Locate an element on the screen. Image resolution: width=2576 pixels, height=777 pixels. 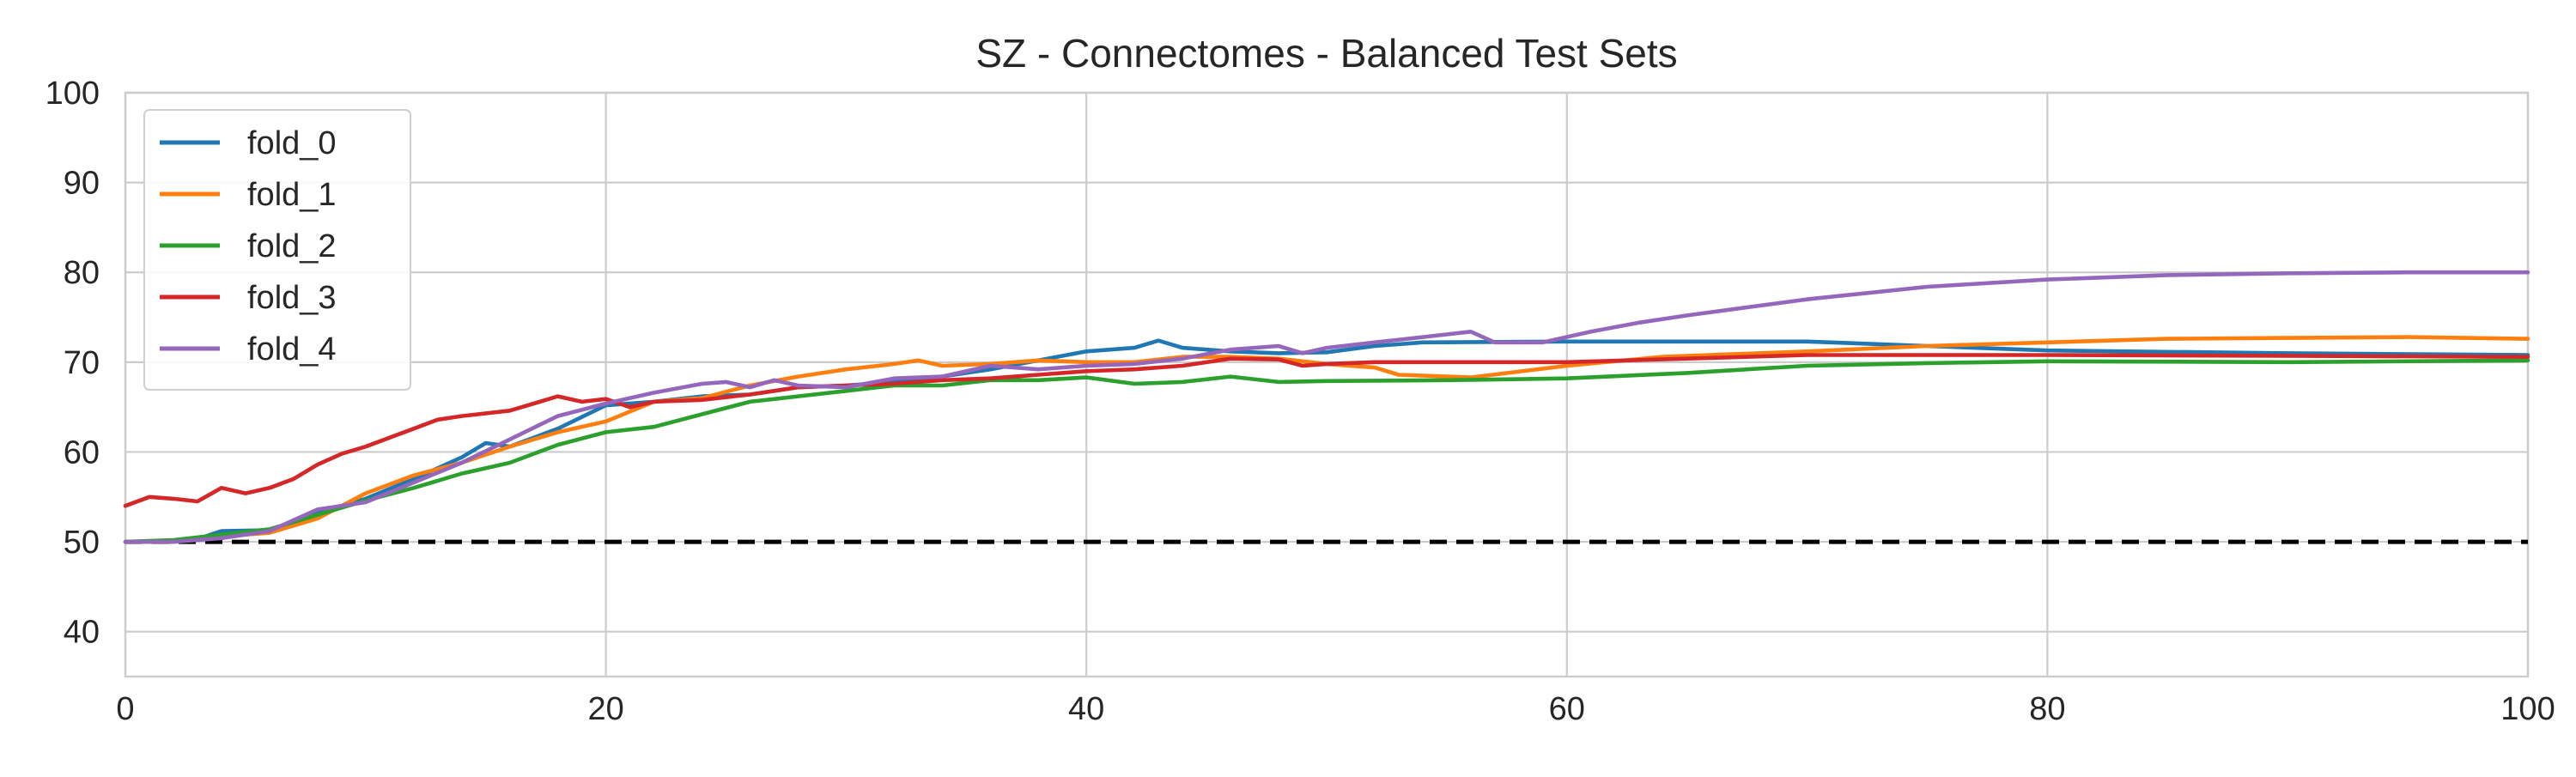
legend-box is located at coordinates (277, 250).